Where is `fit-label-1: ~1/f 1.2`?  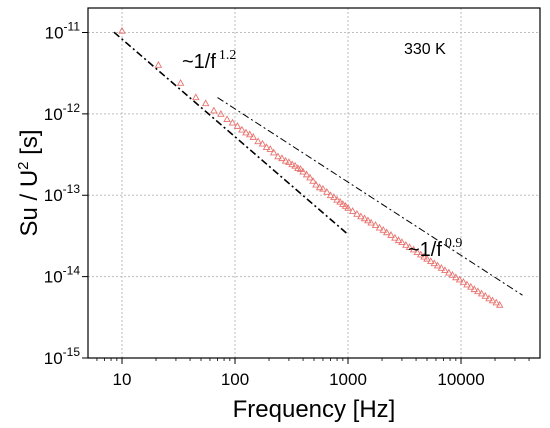
fit-label-1: ~1/f 1.2 is located at coordinates (209, 60).